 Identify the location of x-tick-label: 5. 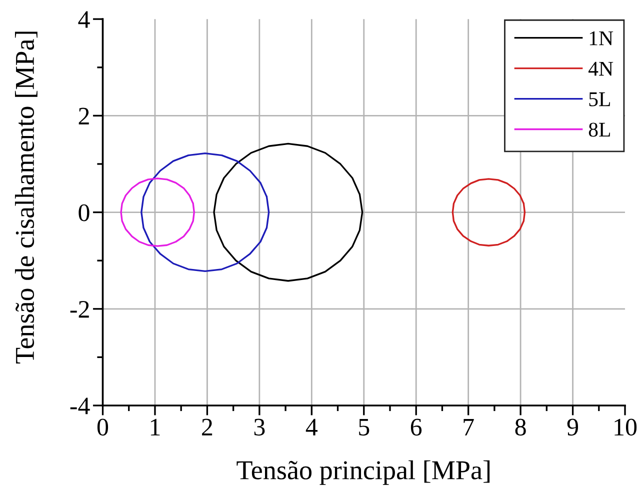
(364, 427).